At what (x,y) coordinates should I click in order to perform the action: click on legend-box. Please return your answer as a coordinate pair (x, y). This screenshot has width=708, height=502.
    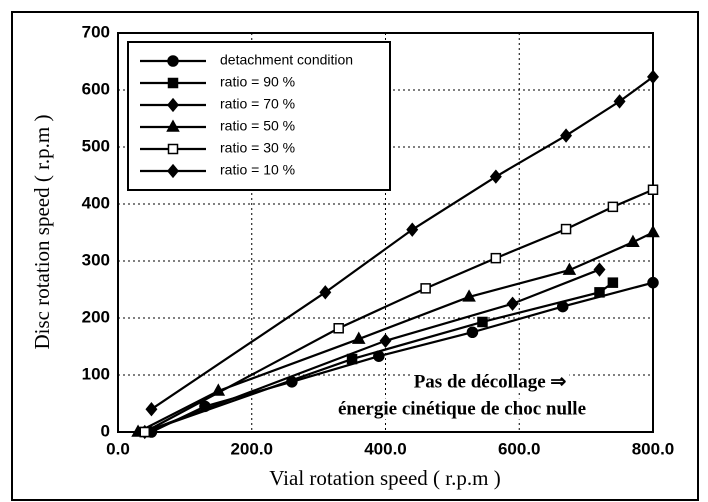
    Looking at the image, I should click on (259, 116).